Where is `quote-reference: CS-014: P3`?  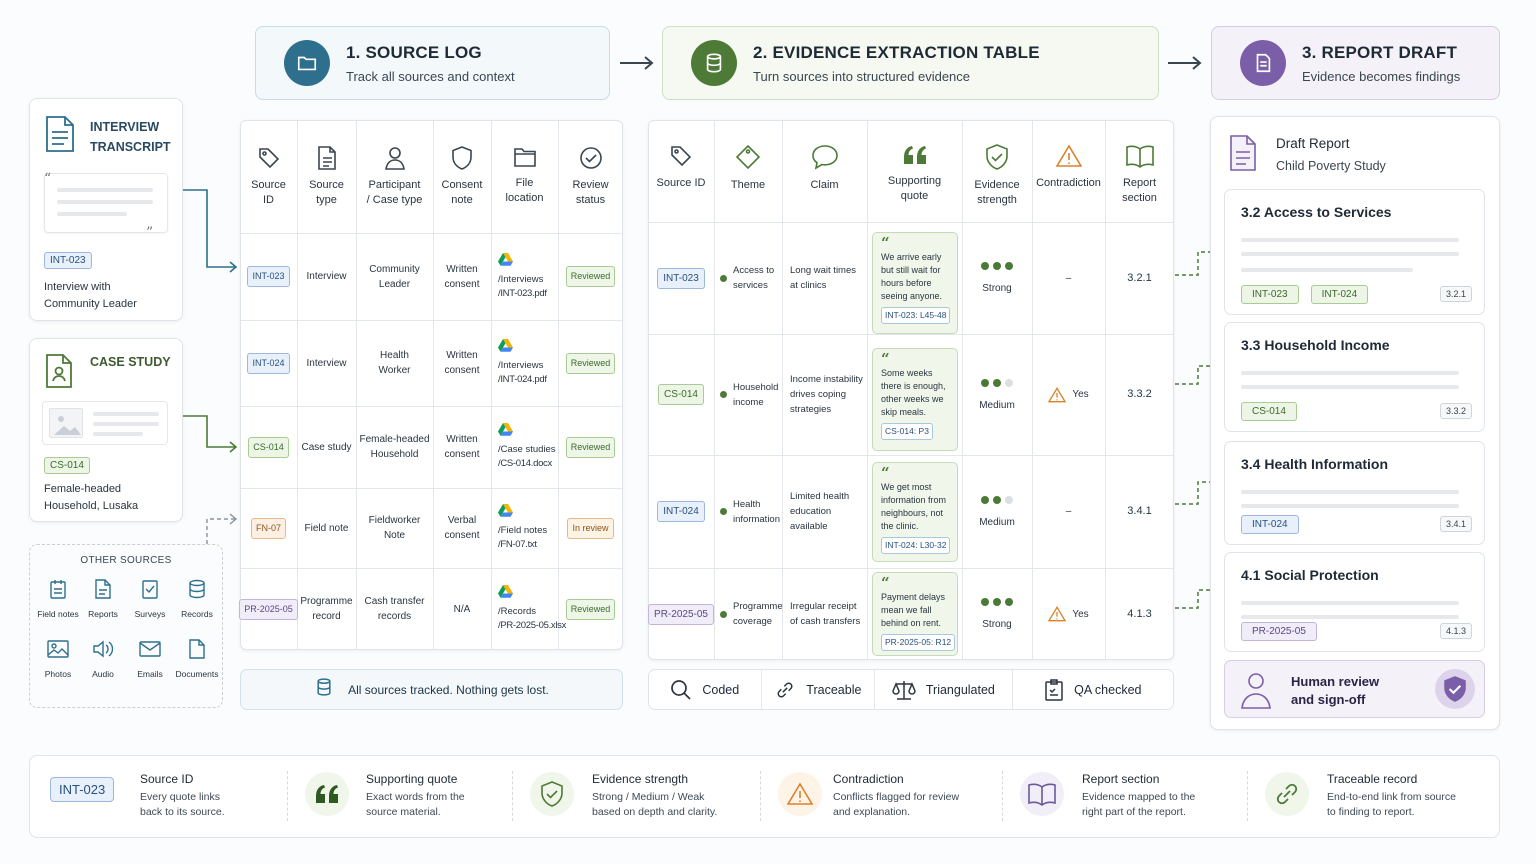
quote-reference: CS-014: P3 is located at coordinates (907, 431).